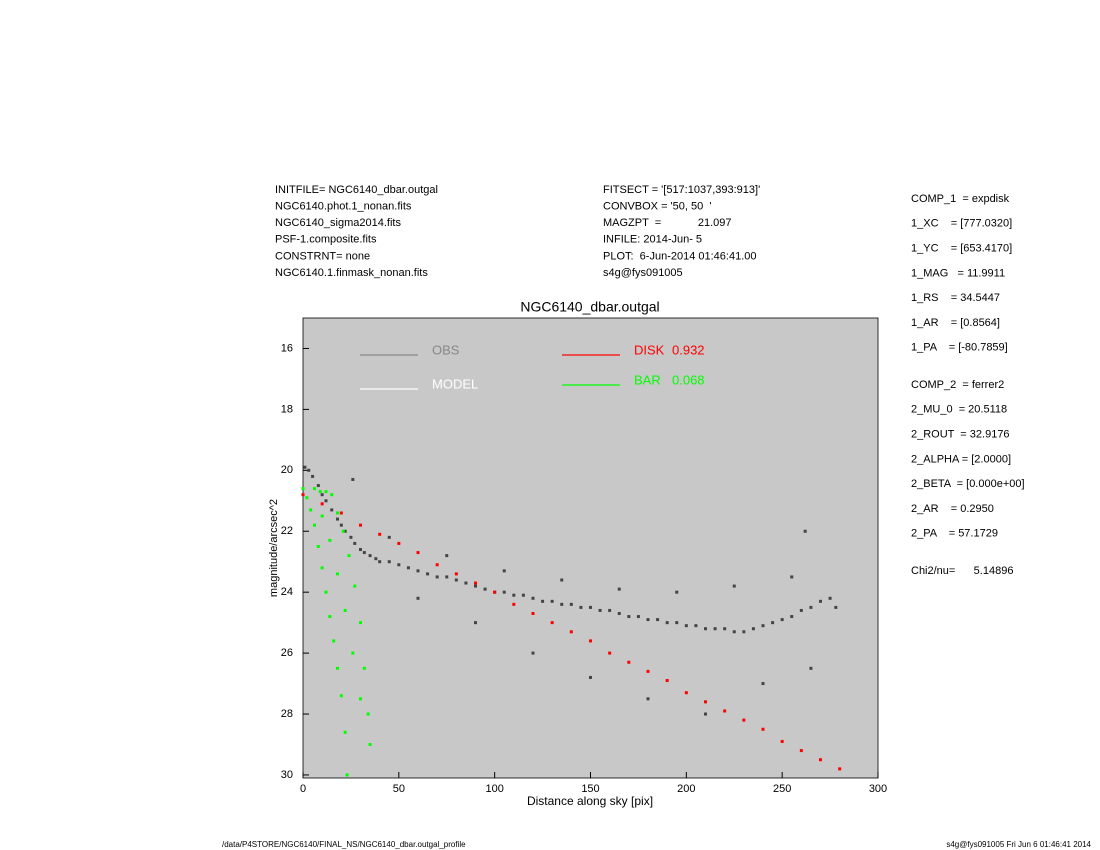 This screenshot has width=1100, height=850. What do you see at coordinates (958, 273) in the screenshot?
I see `param-line: 1_MAG = 11.9911` at bounding box center [958, 273].